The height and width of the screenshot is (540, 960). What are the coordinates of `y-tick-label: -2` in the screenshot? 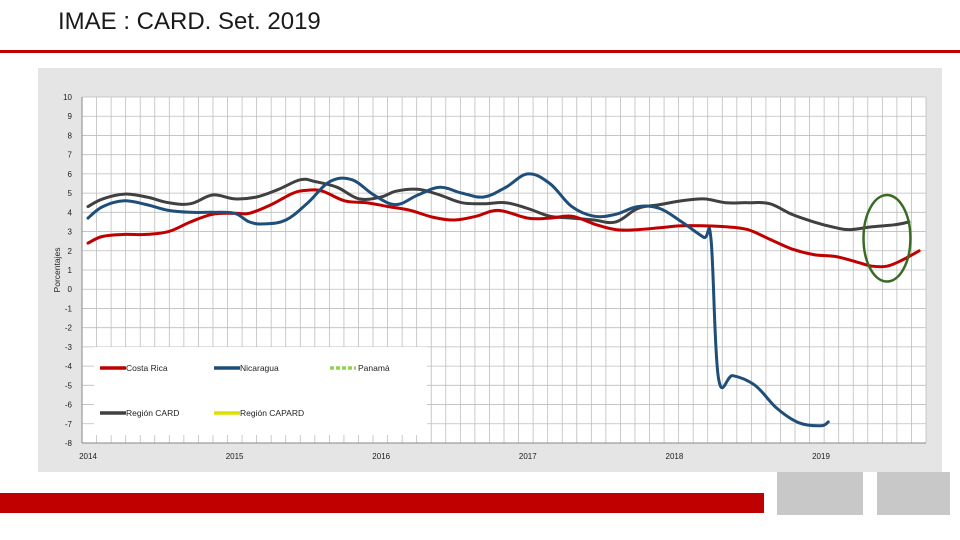 It's located at (69, 328).